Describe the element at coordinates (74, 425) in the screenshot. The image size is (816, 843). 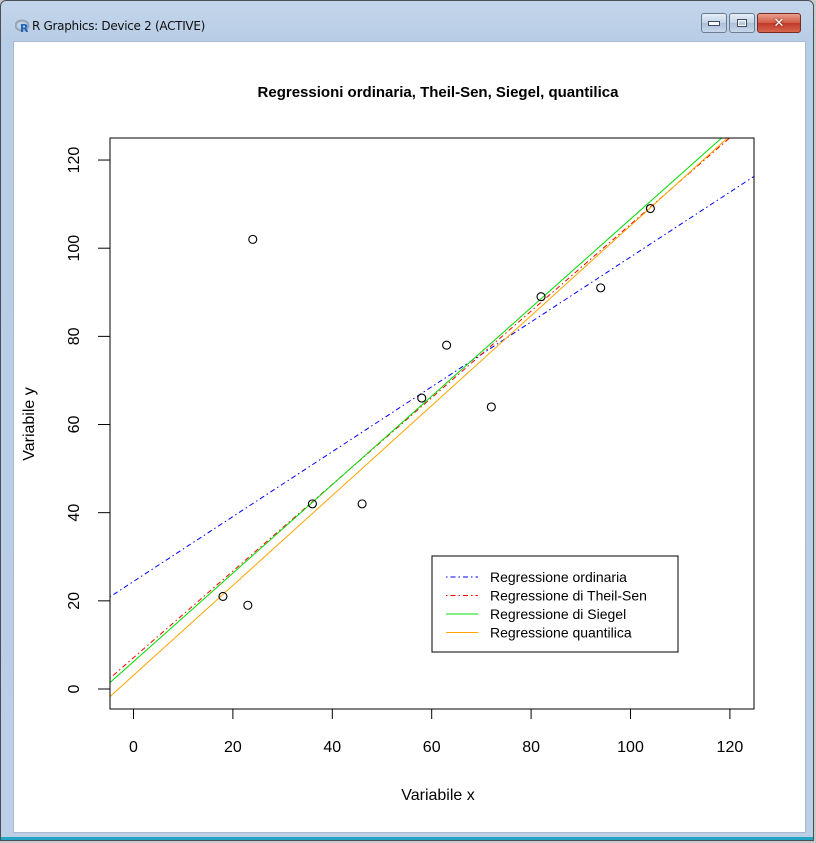
I see `y-tick-label: 60` at that location.